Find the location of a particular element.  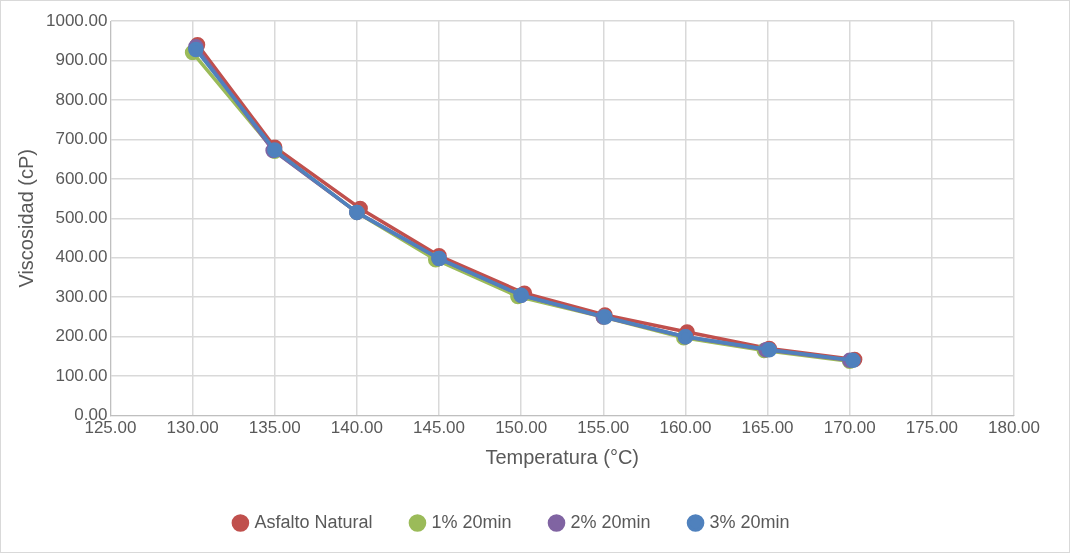

x-tick-label: 175.00 is located at coordinates (931, 428).